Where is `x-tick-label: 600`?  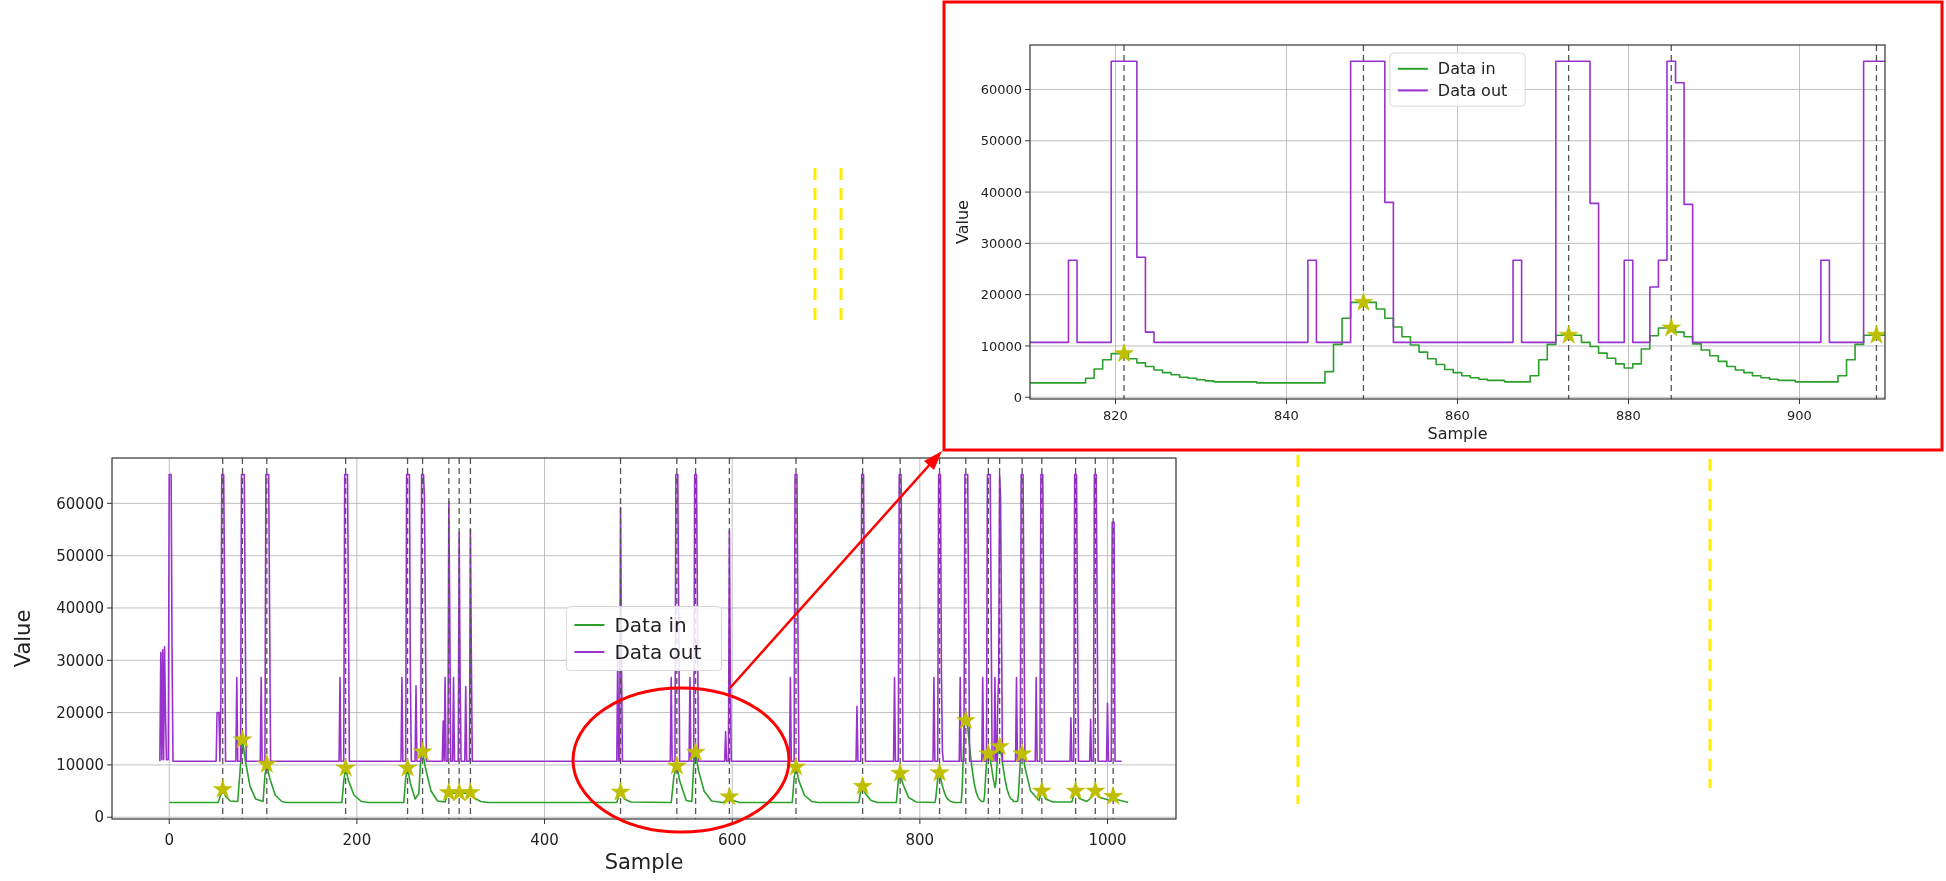 x-tick-label: 600 is located at coordinates (732, 840).